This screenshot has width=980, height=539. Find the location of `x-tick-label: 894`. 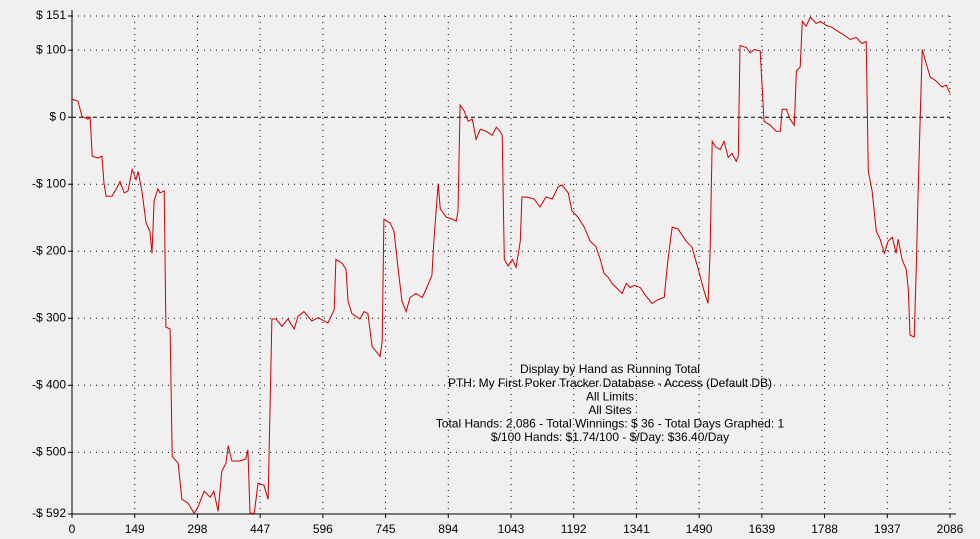

x-tick-label: 894 is located at coordinates (448, 529).